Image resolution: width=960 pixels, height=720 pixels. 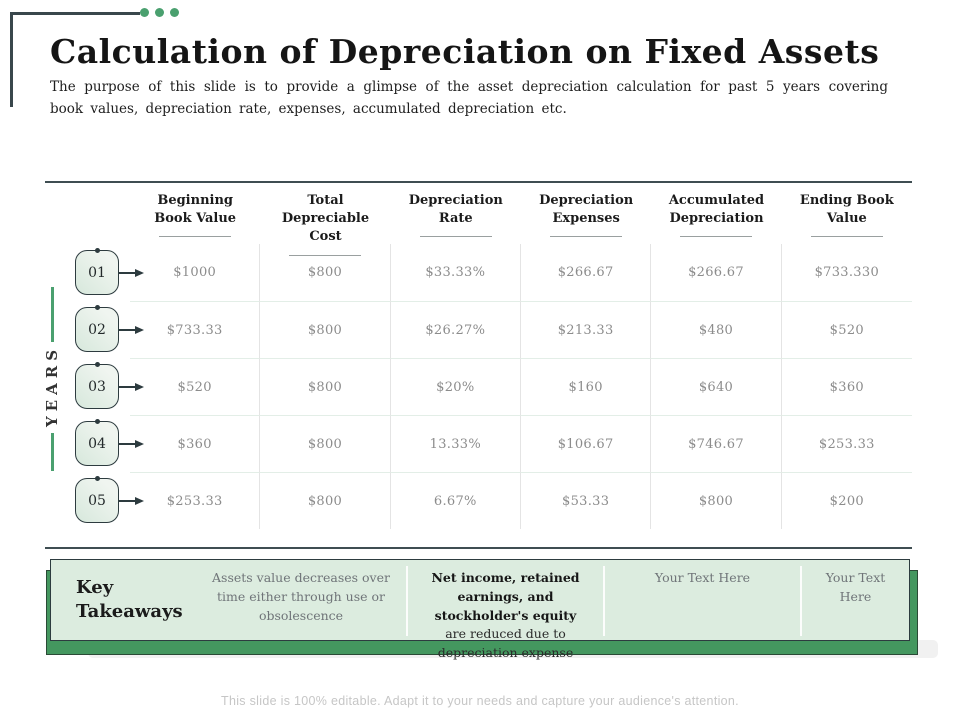 I want to click on year-slot: 03, so click(x=109, y=386).